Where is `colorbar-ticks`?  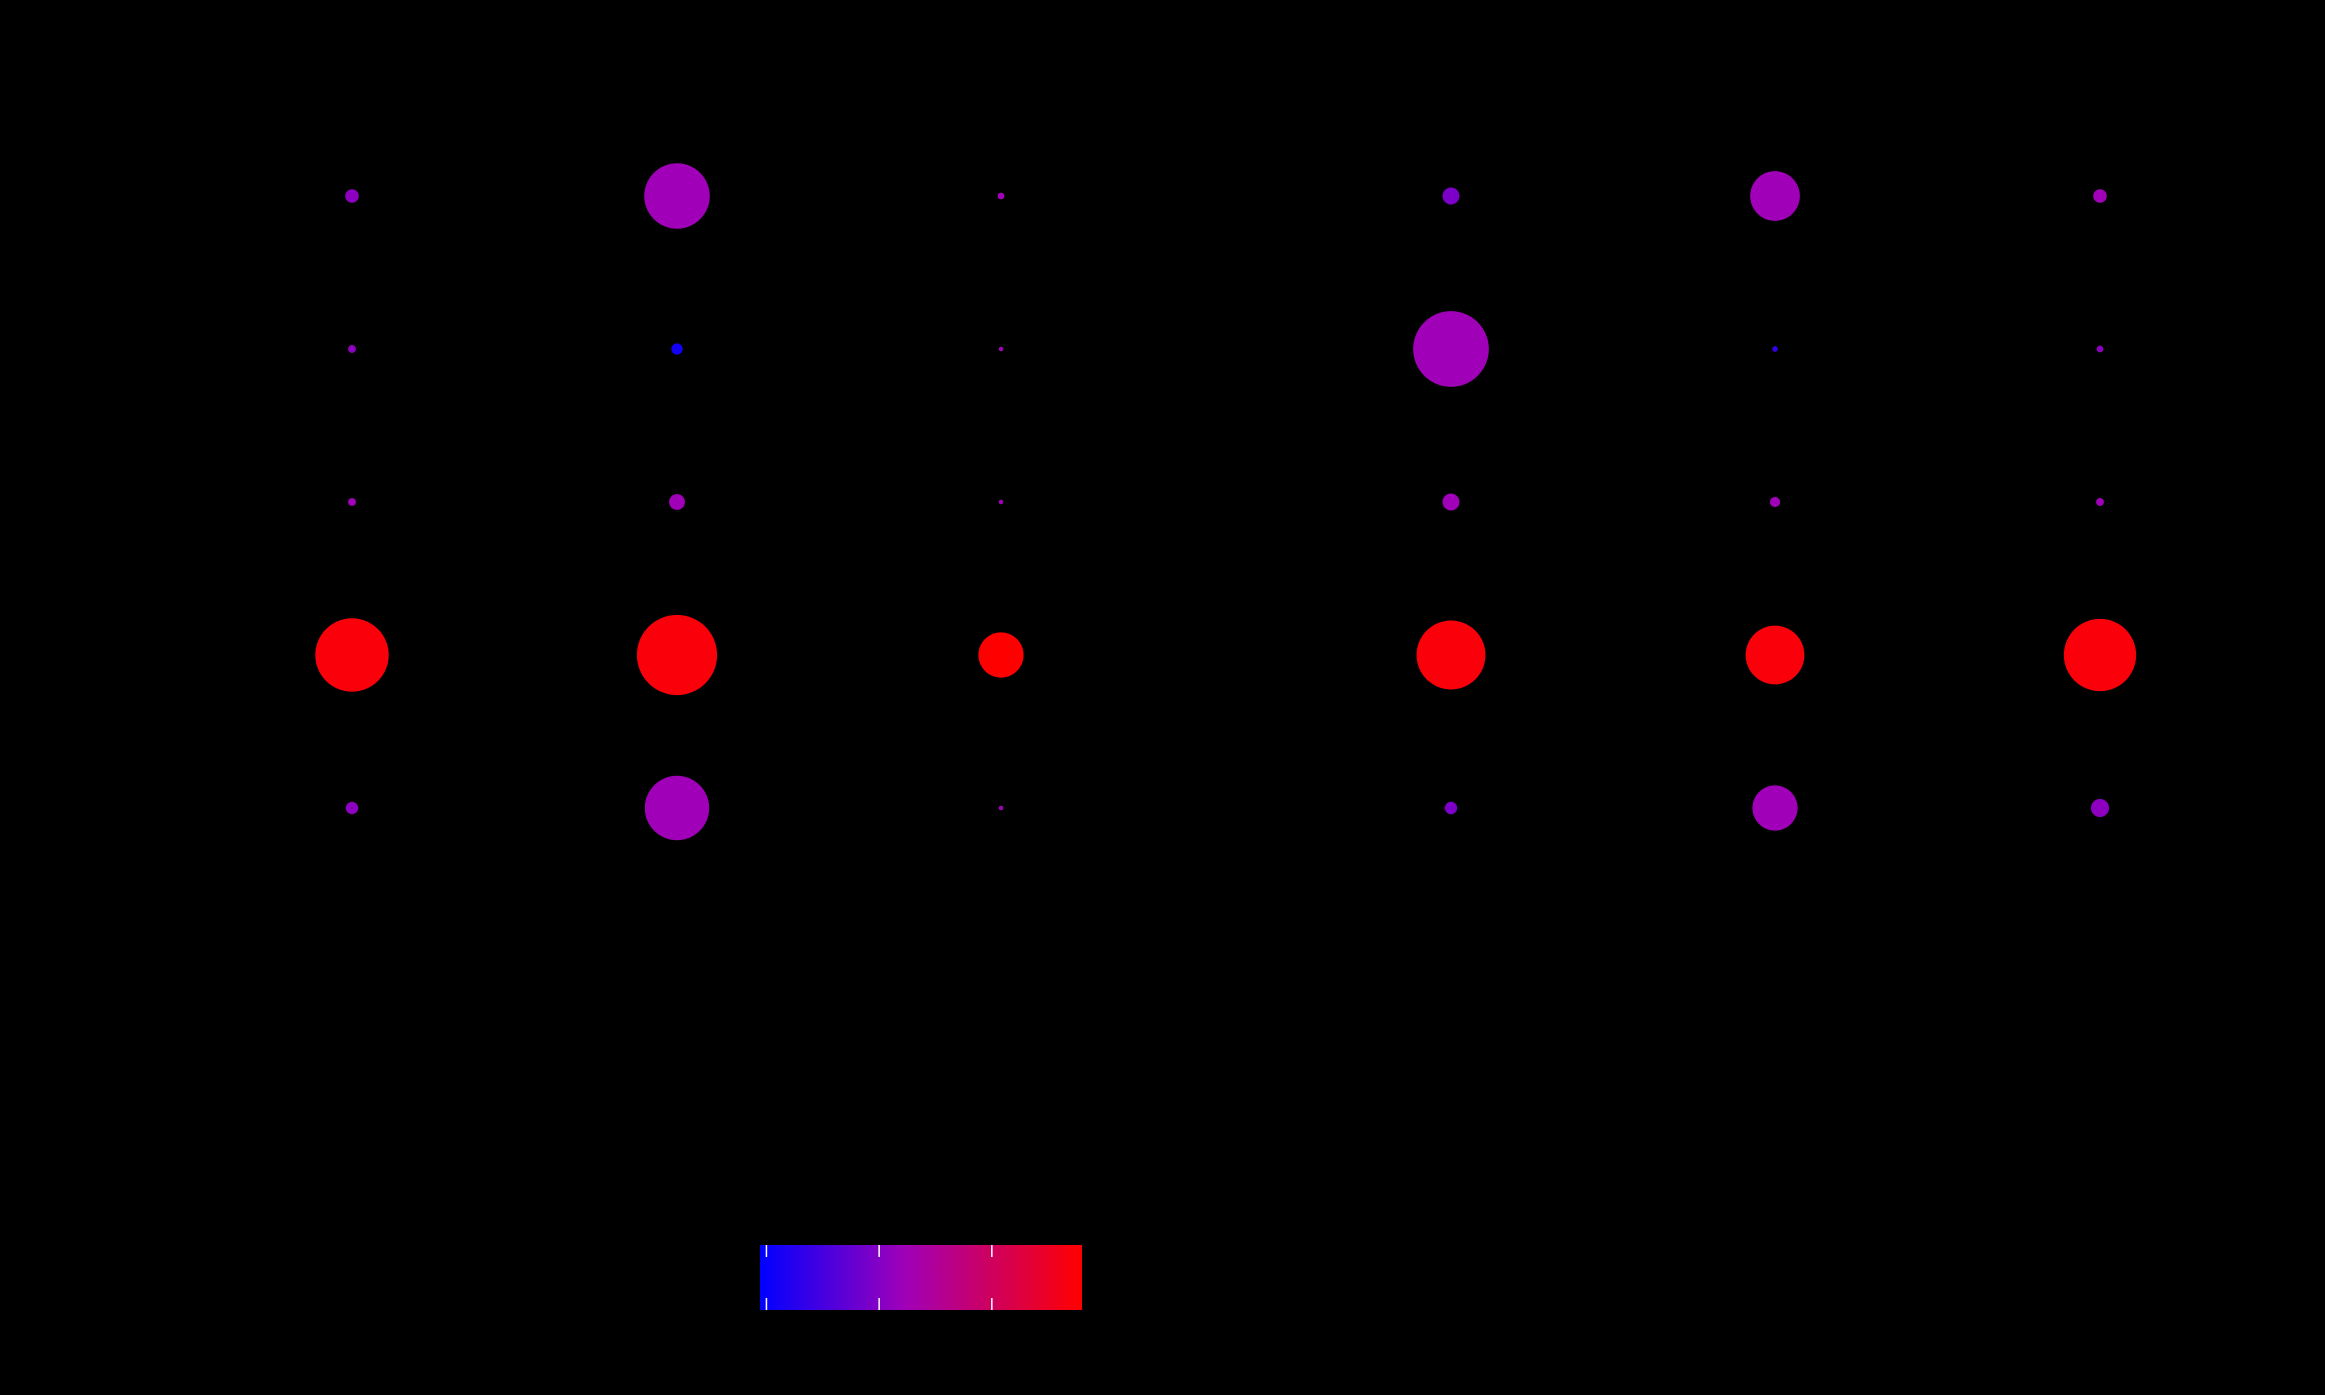
colorbar-ticks is located at coordinates (879, 1277).